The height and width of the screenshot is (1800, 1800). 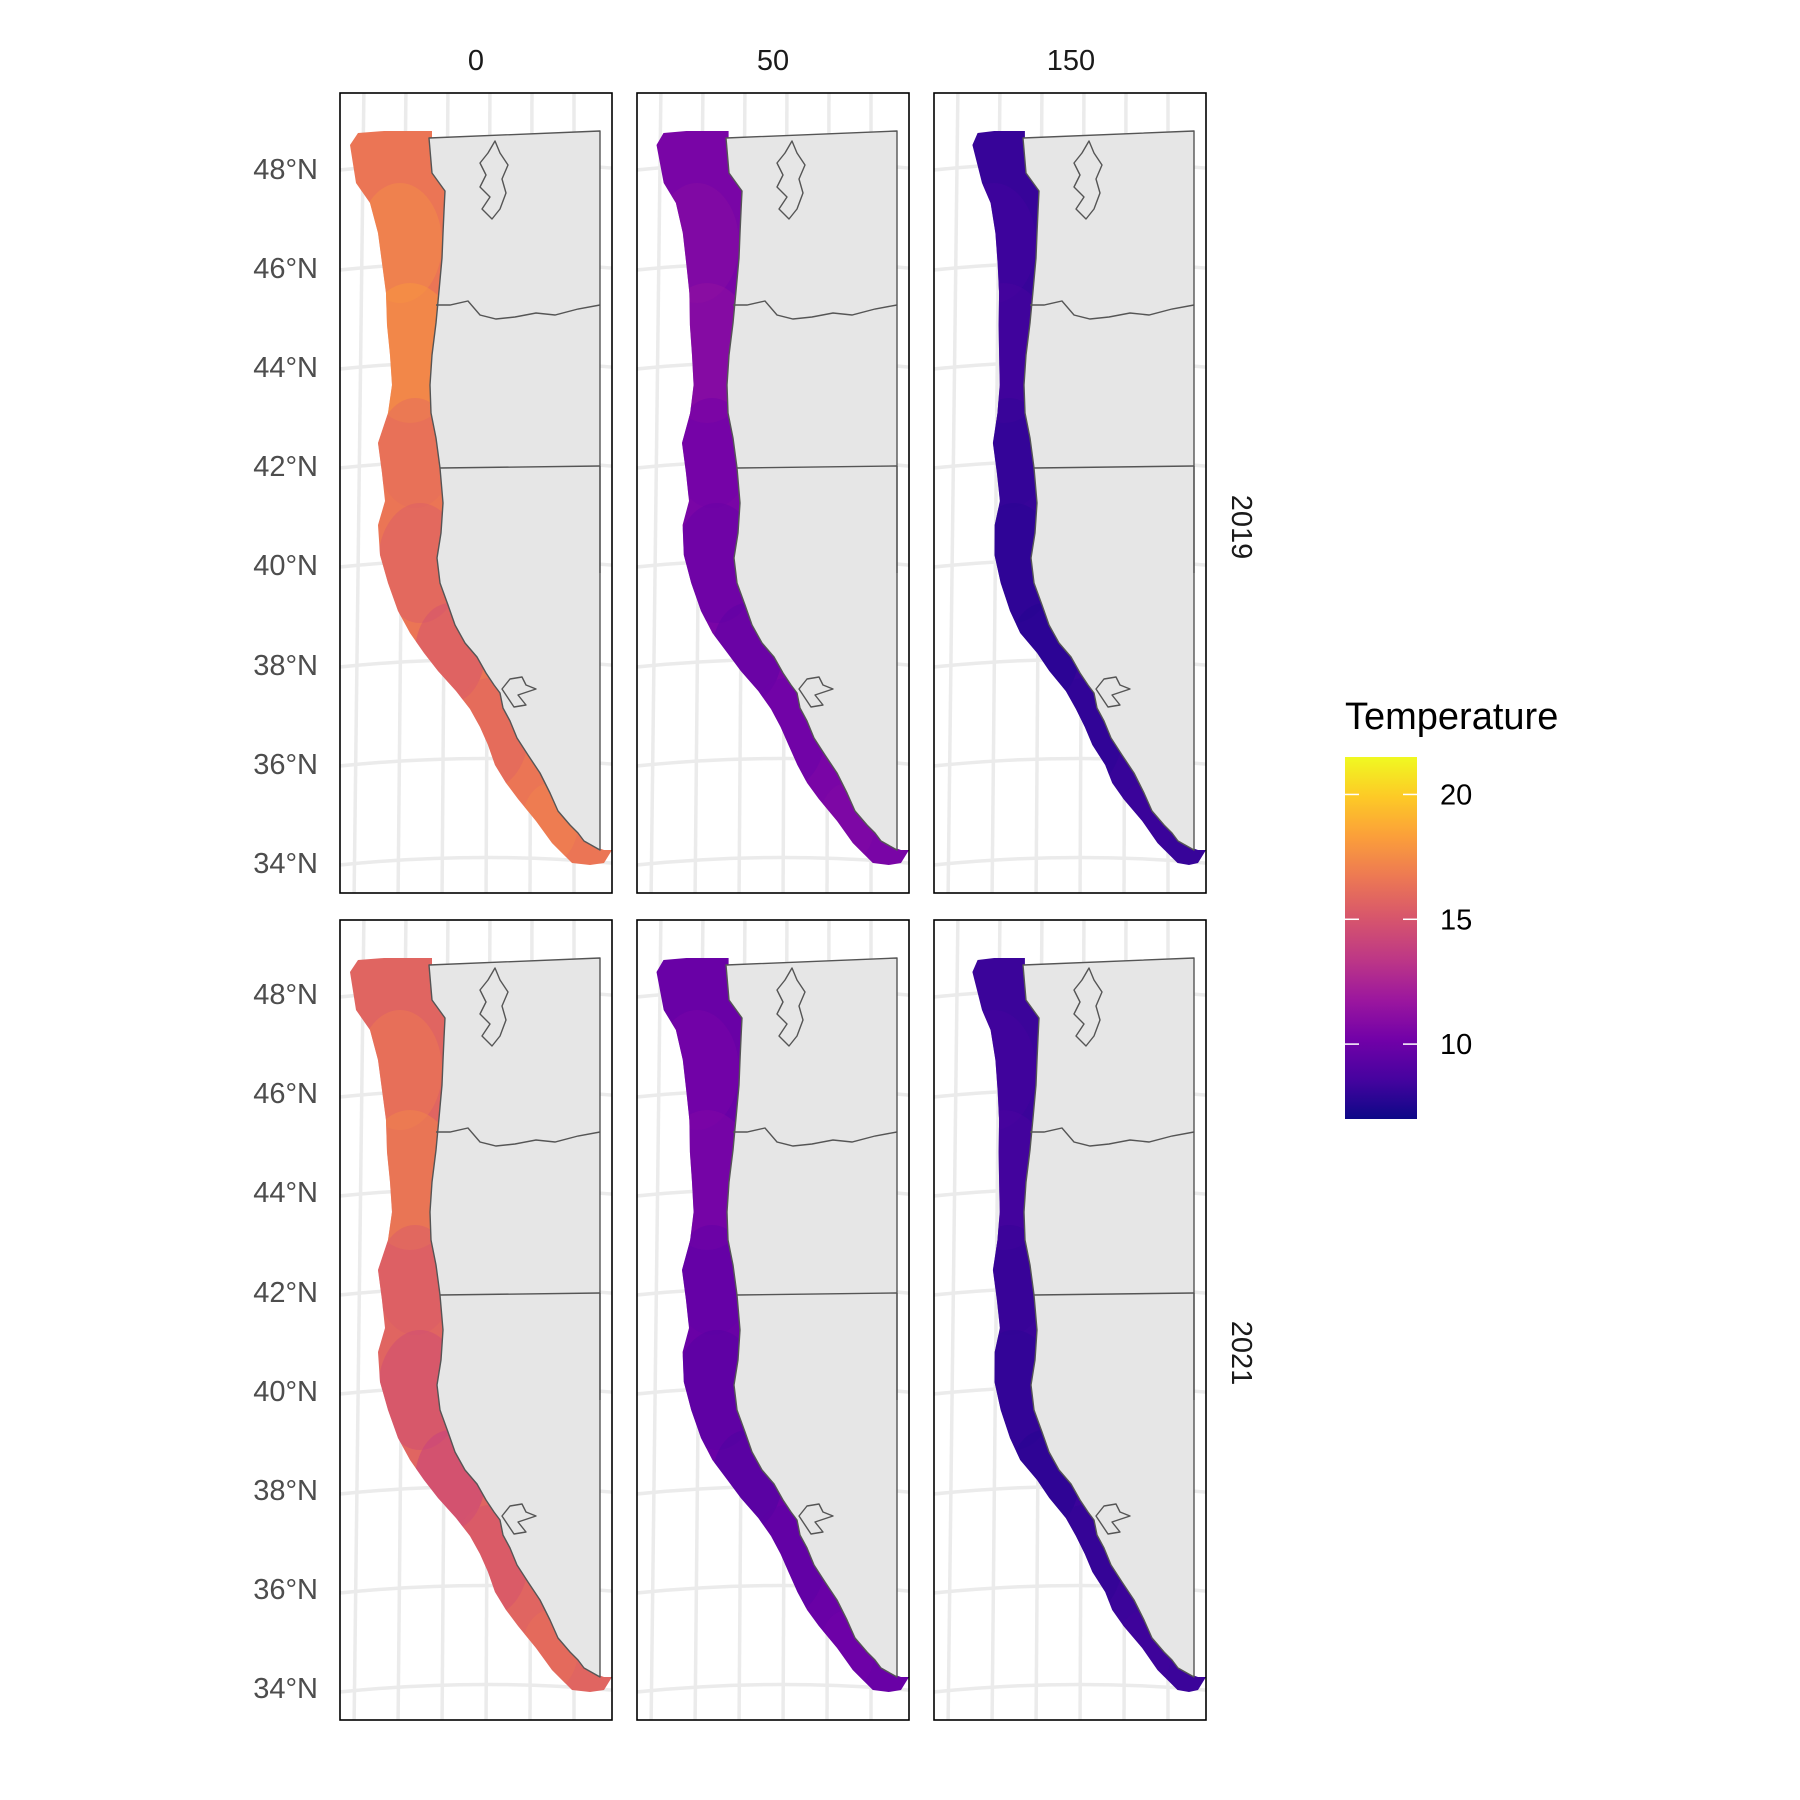 What do you see at coordinates (1456, 920) in the screenshot?
I see `legend-tick-label: 15` at bounding box center [1456, 920].